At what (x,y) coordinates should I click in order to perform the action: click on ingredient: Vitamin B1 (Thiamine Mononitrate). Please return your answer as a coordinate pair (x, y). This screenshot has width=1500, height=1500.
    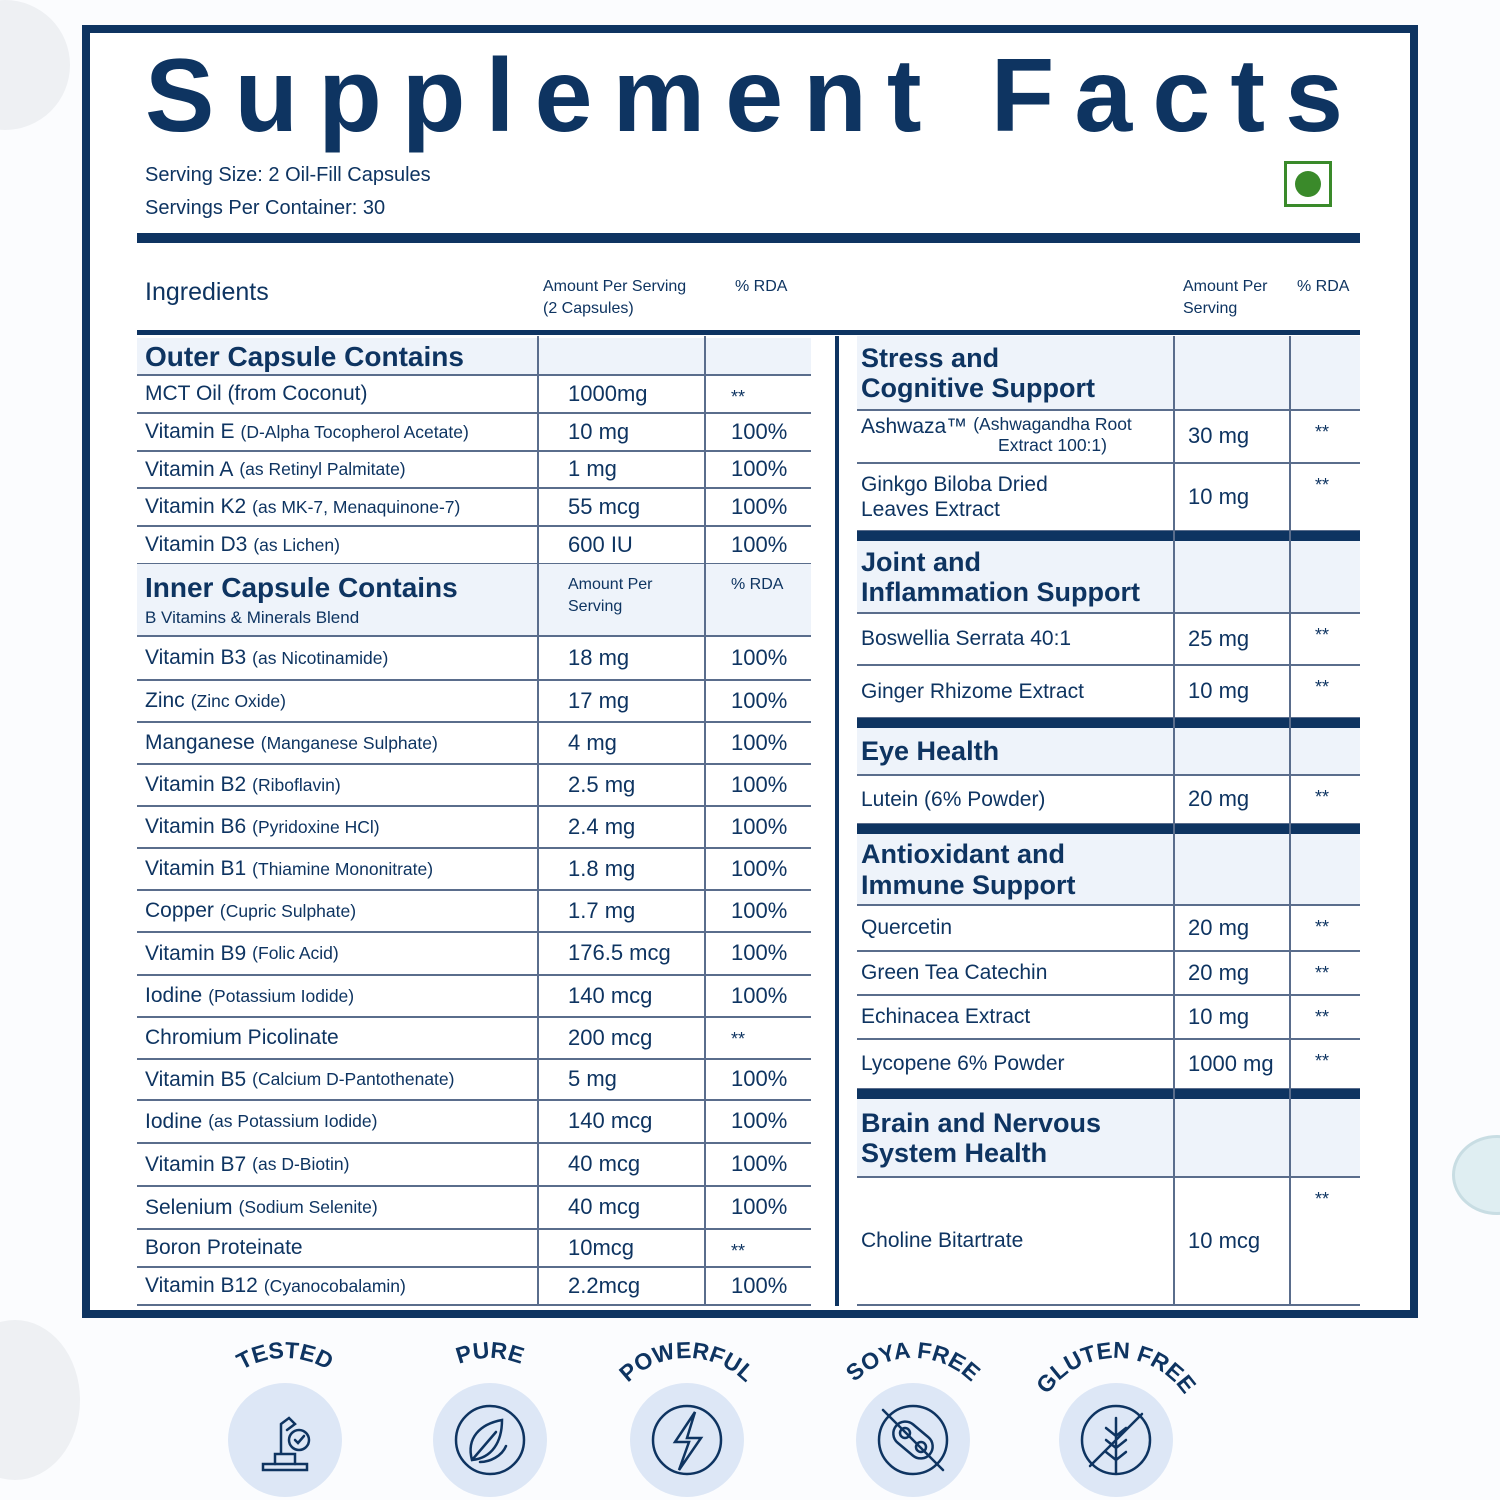
    Looking at the image, I should click on (337, 869).